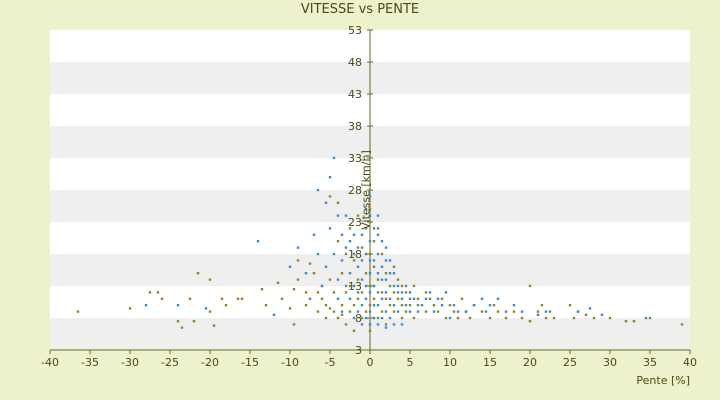 The width and height of the screenshot is (720, 400). I want to click on x-tick-label: 10, so click(450, 362).